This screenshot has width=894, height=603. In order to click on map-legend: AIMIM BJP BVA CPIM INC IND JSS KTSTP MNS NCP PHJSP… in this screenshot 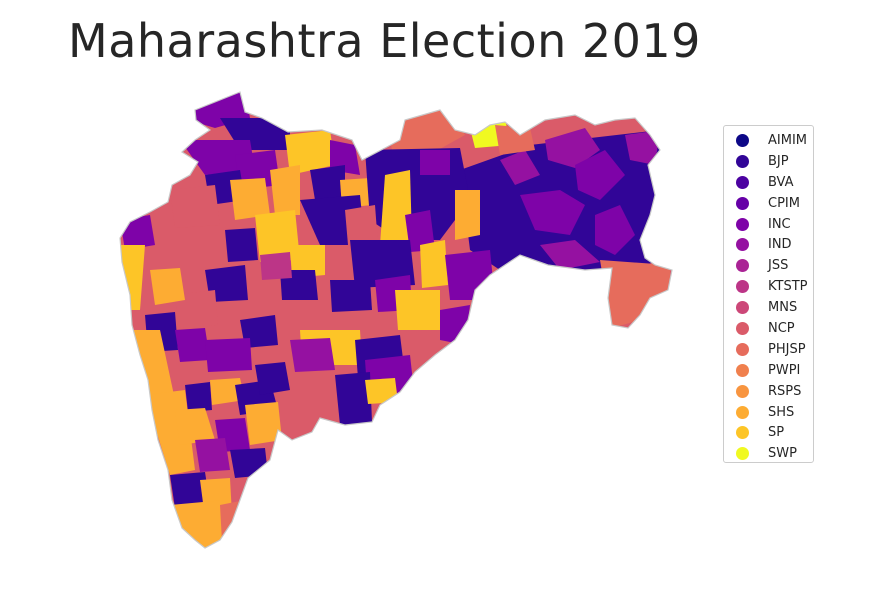, I will do `click(768, 294)`.